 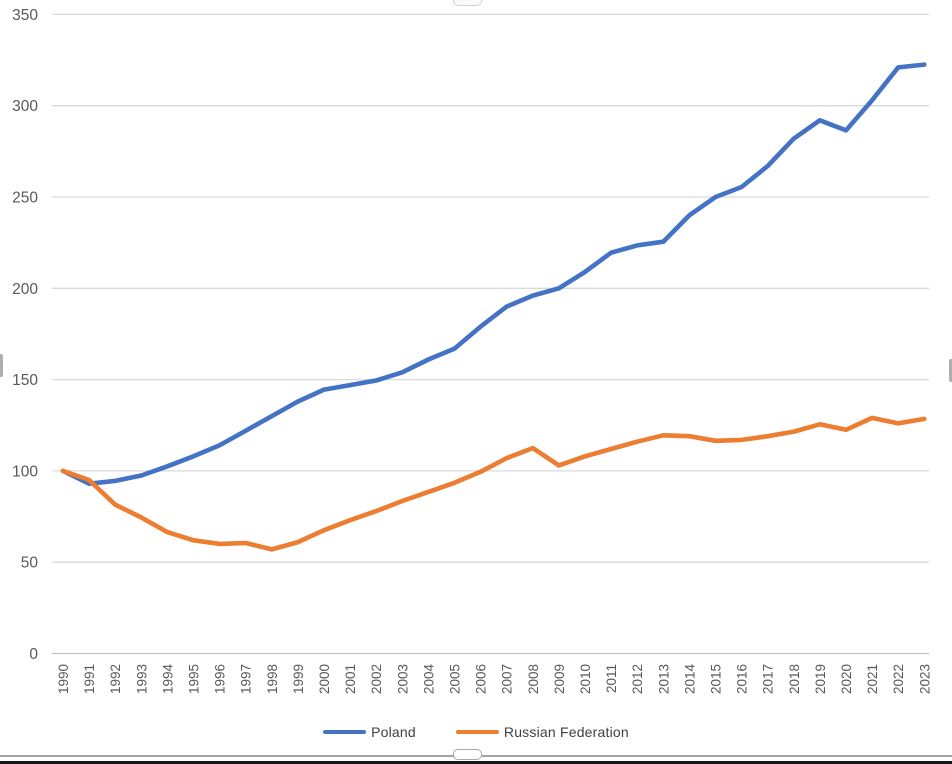 I want to click on x-axis-tick-label: 2017, so click(x=768, y=679).